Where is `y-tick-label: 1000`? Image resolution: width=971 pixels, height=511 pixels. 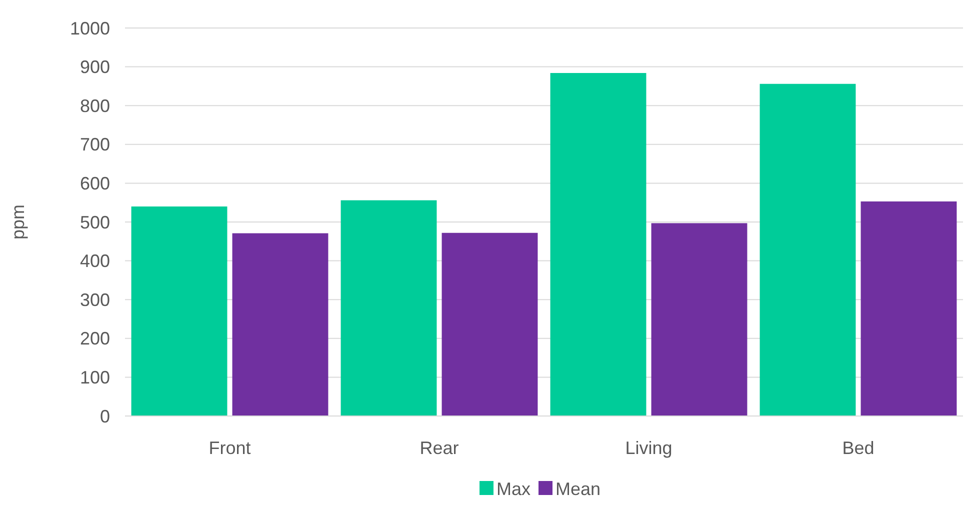 y-tick-label: 1000 is located at coordinates (90, 28).